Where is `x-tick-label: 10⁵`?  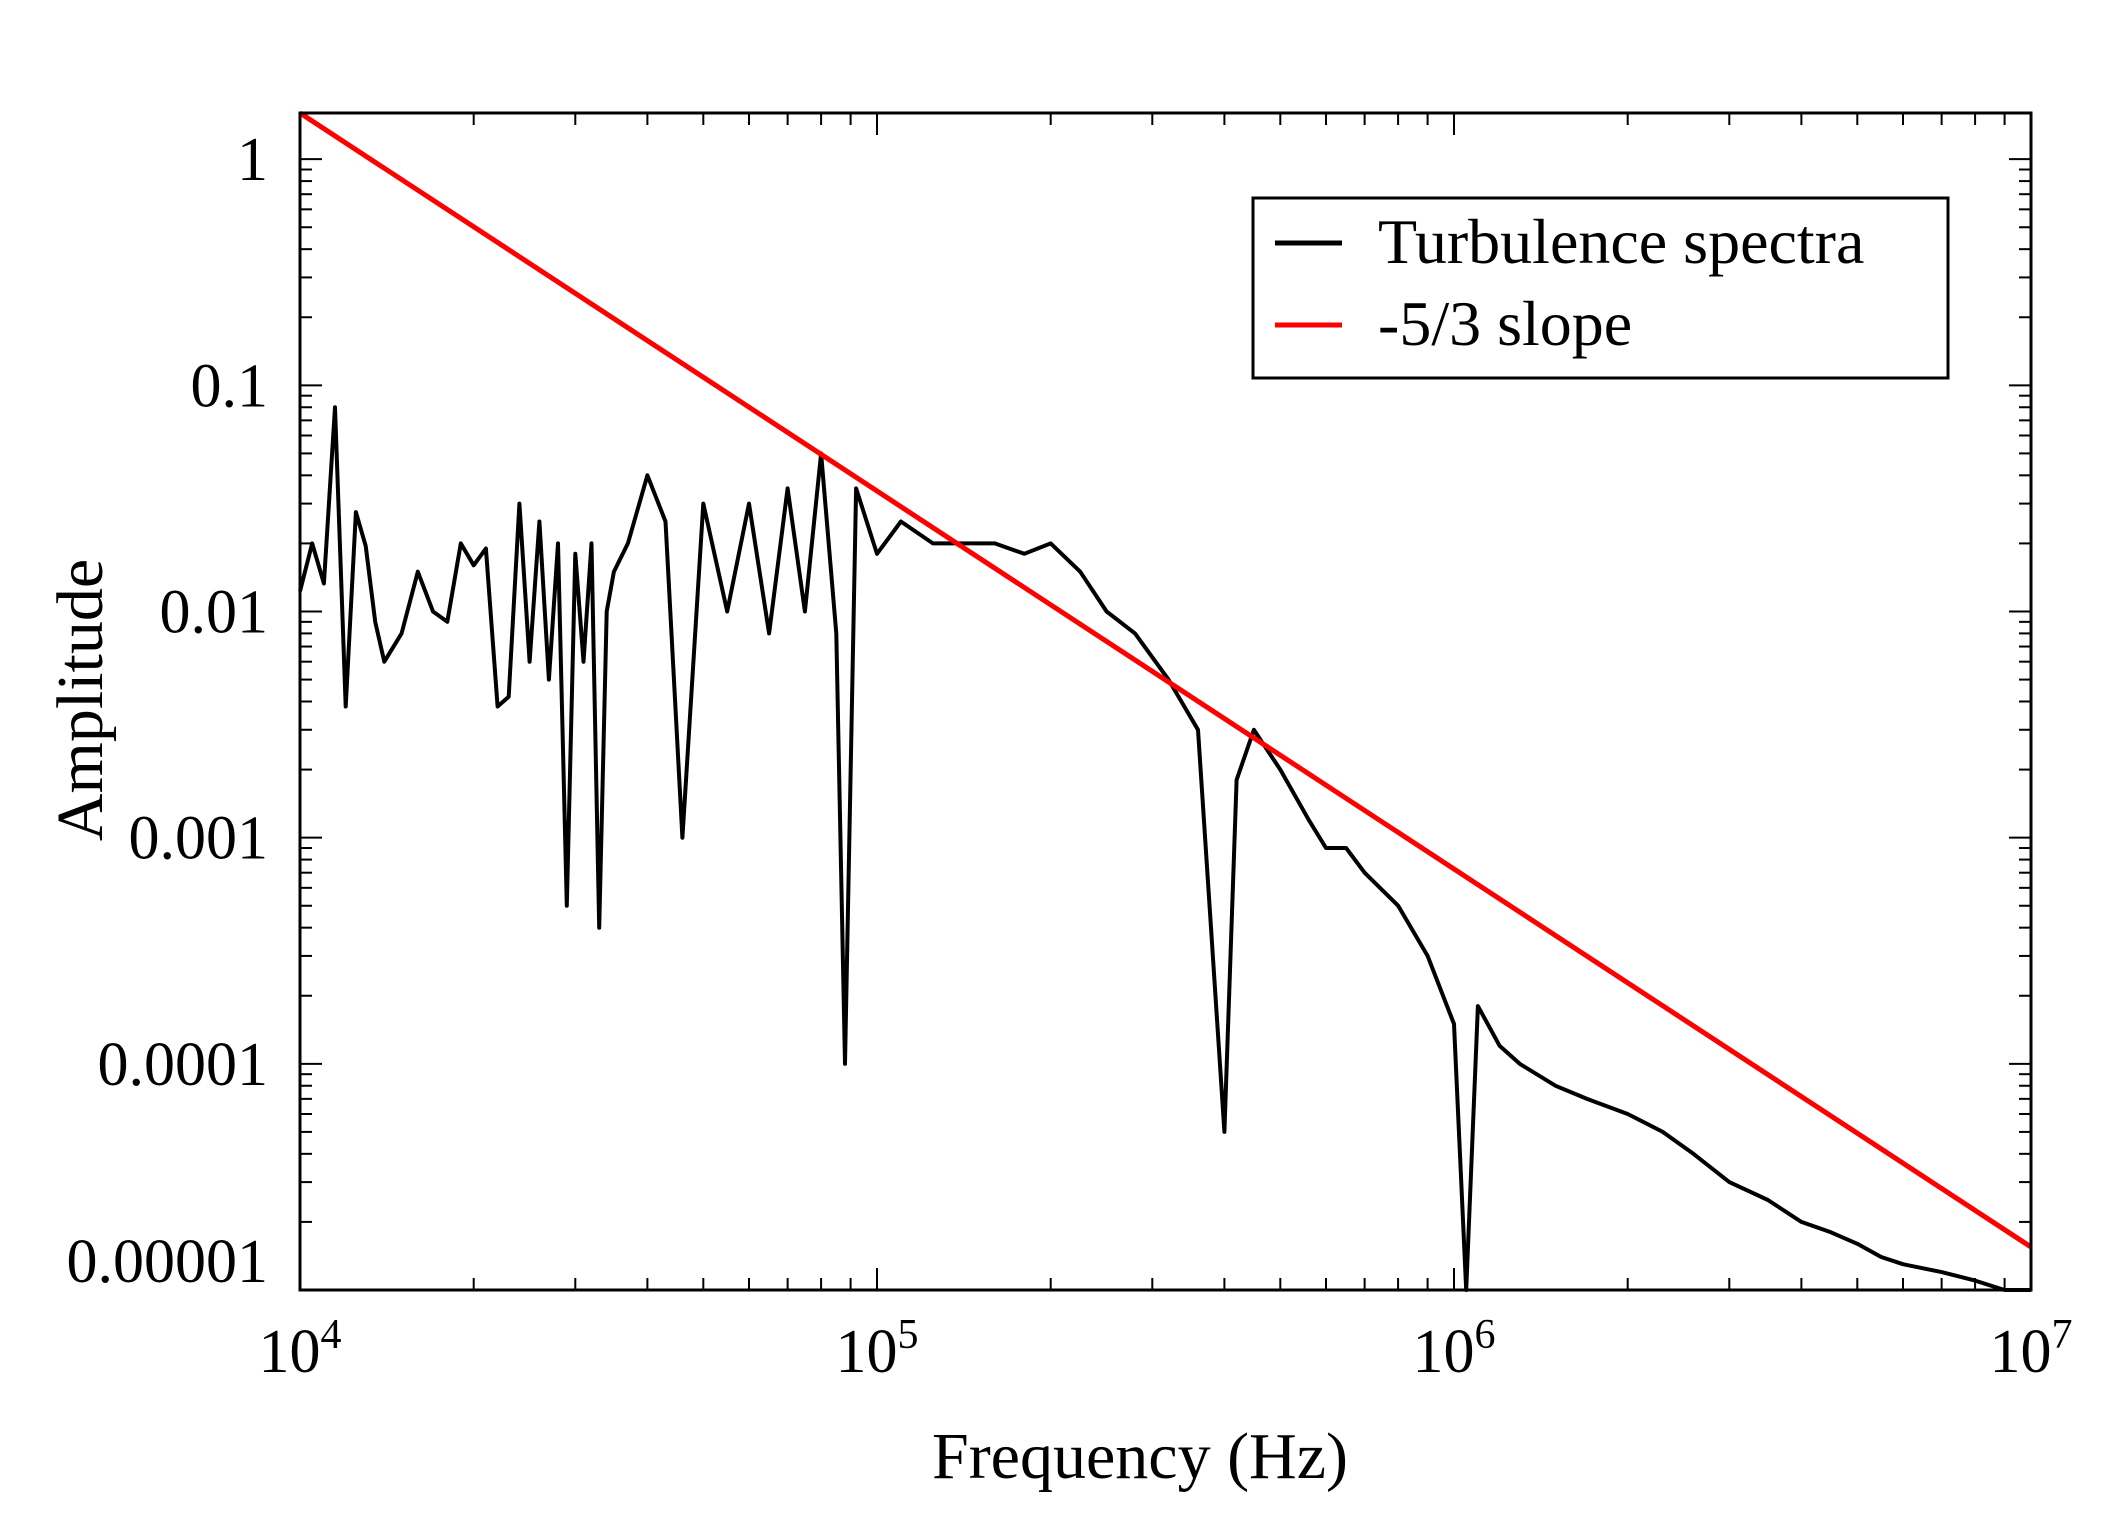 x-tick-label: 10⁵ is located at coordinates (877, 1349).